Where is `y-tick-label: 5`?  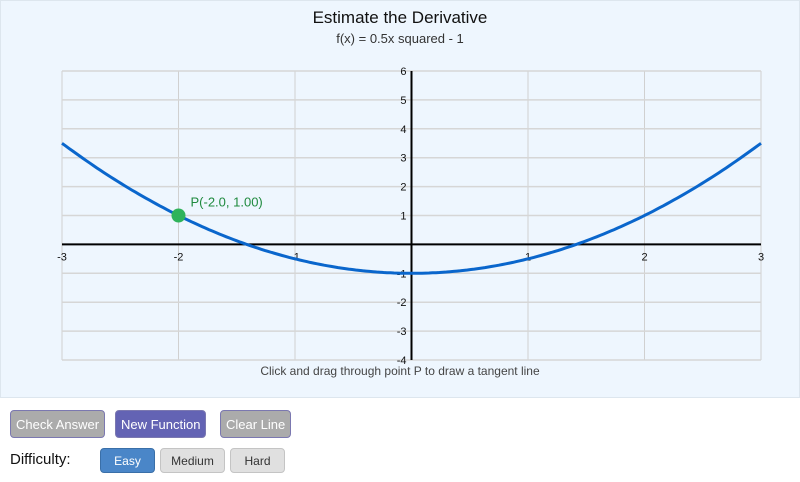
y-tick-label: 5 is located at coordinates (403, 101).